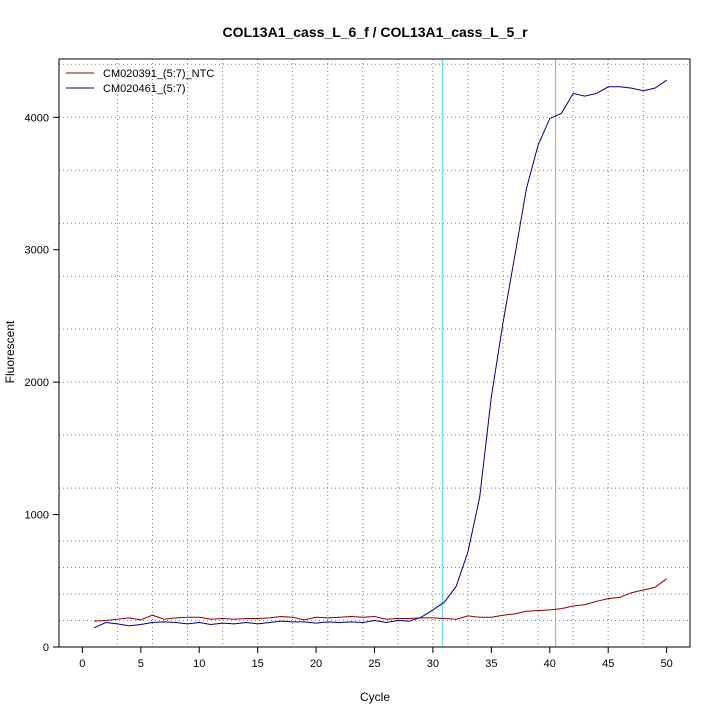 Image resolution: width=720 pixels, height=720 pixels. Describe the element at coordinates (375, 32) in the screenshot. I see `chart-title: COL13A1_cass_L_6_f / COL13A1_cass_L_5_r` at that location.